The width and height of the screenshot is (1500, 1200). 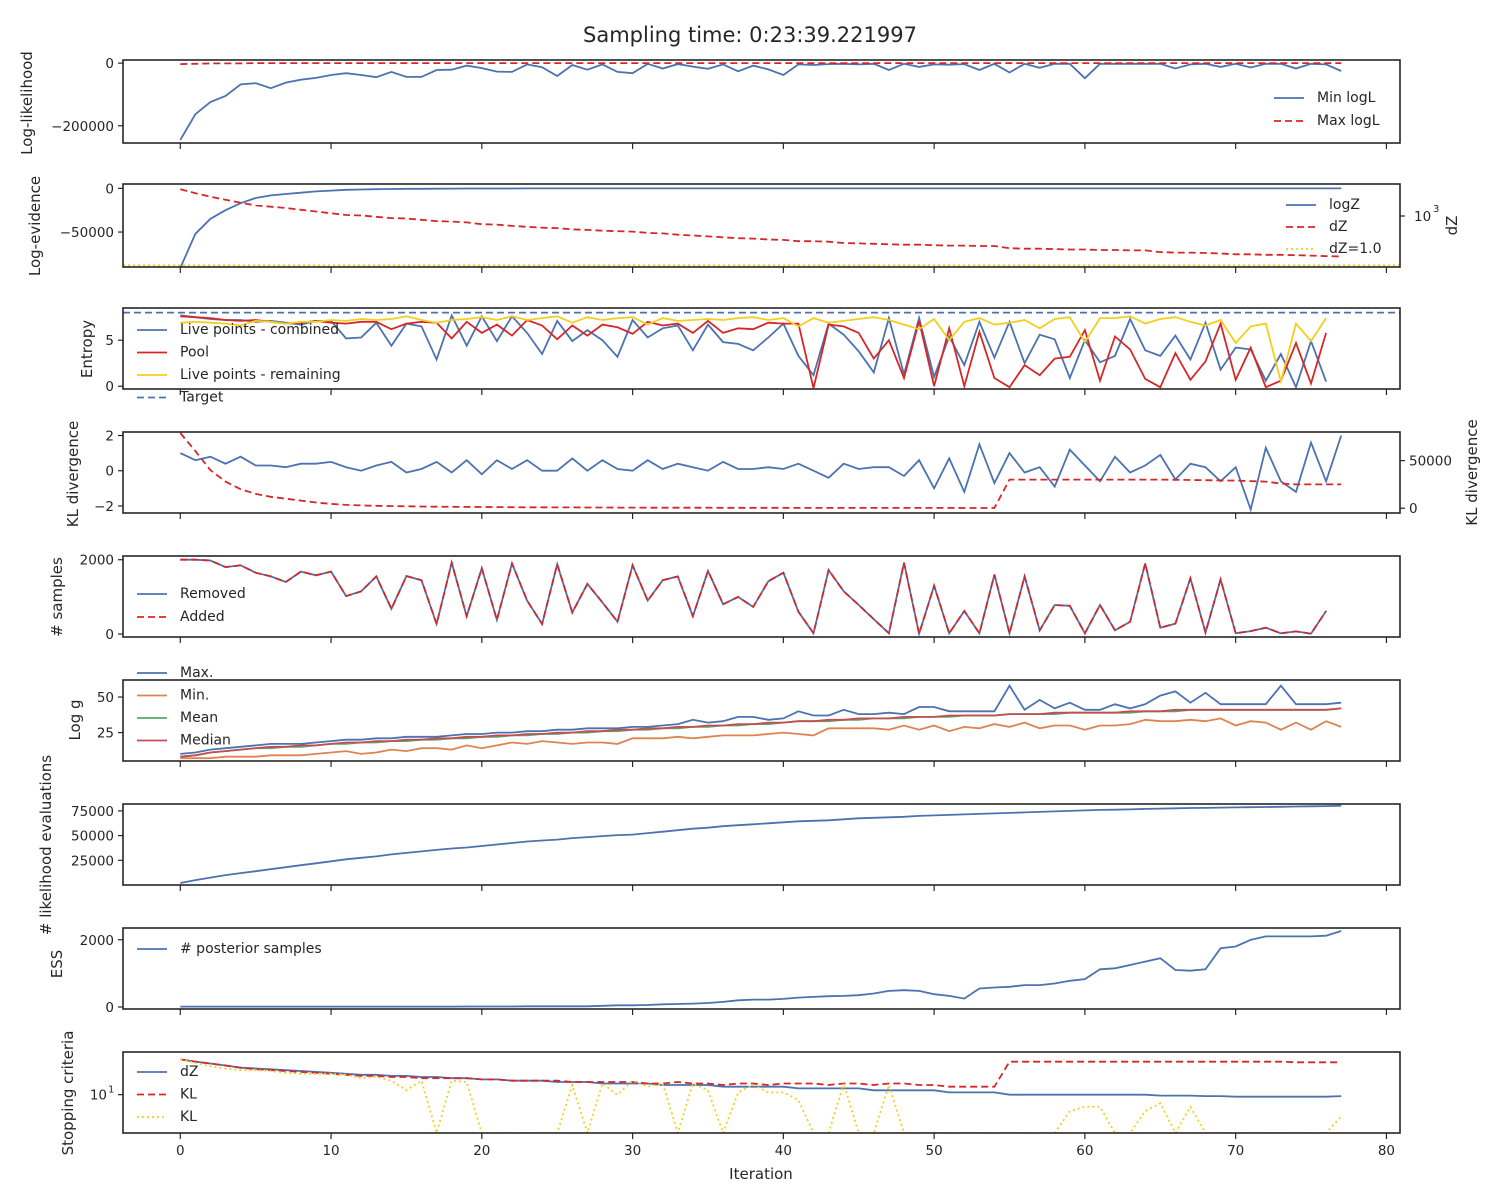 What do you see at coordinates (1472, 472) in the screenshot?
I see `y2-axis-label: KL divergence` at bounding box center [1472, 472].